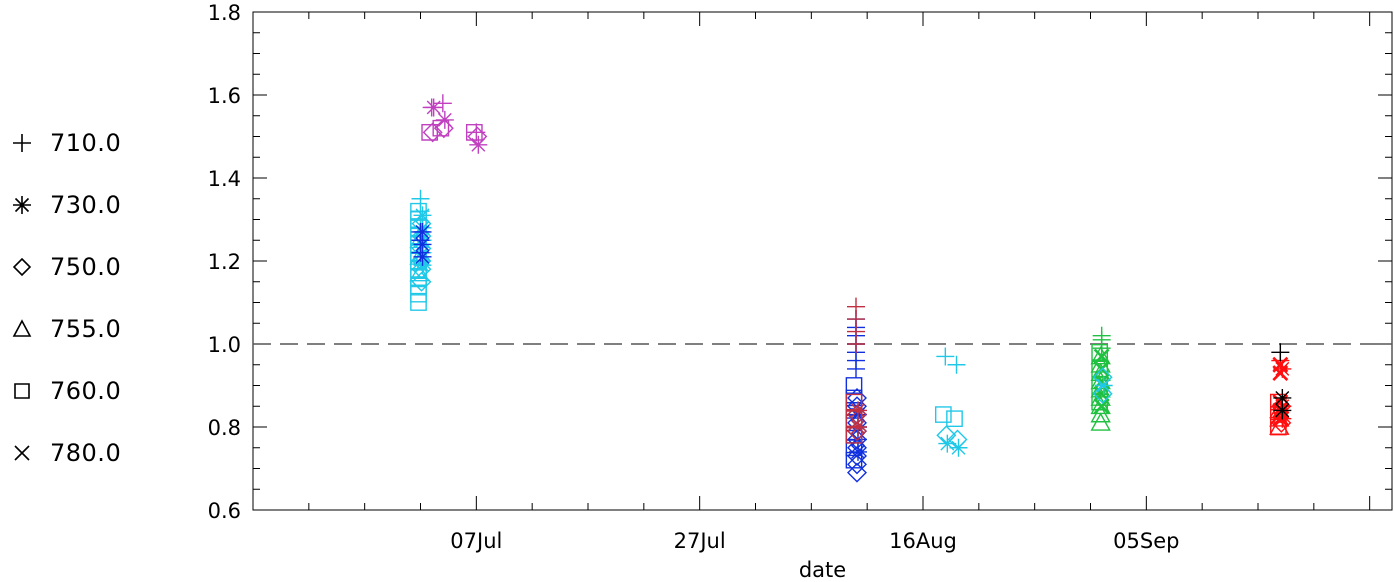  What do you see at coordinates (86, 143) in the screenshot?
I see `legend-label: 710.0` at bounding box center [86, 143].